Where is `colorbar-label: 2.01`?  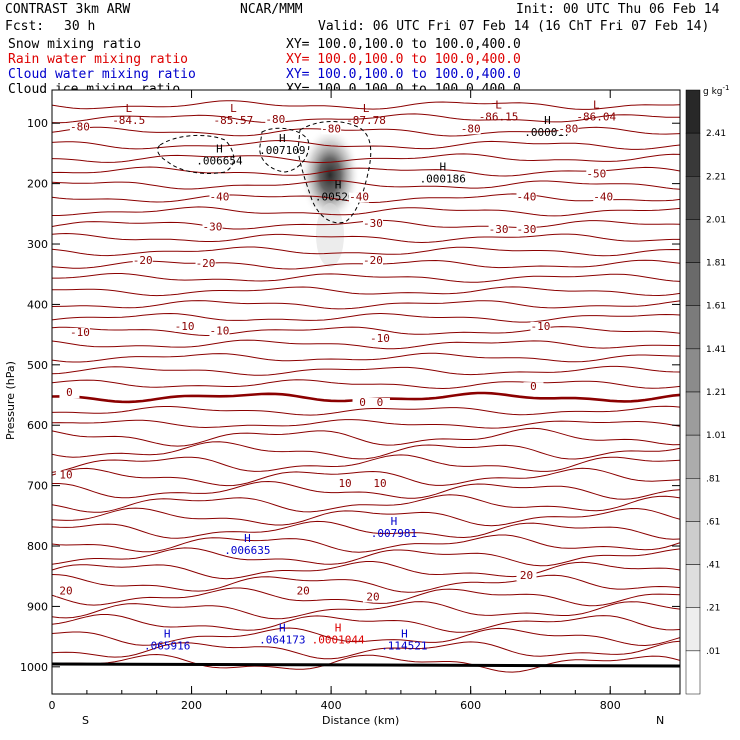
colorbar-label: 2.01 is located at coordinates (716, 220).